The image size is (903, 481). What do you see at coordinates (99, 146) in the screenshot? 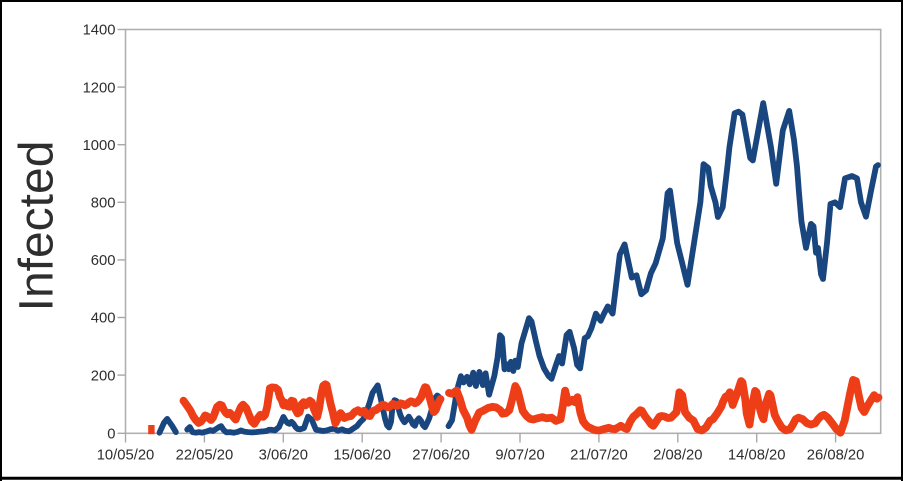
I see `svg-text: 1000` at bounding box center [99, 146].